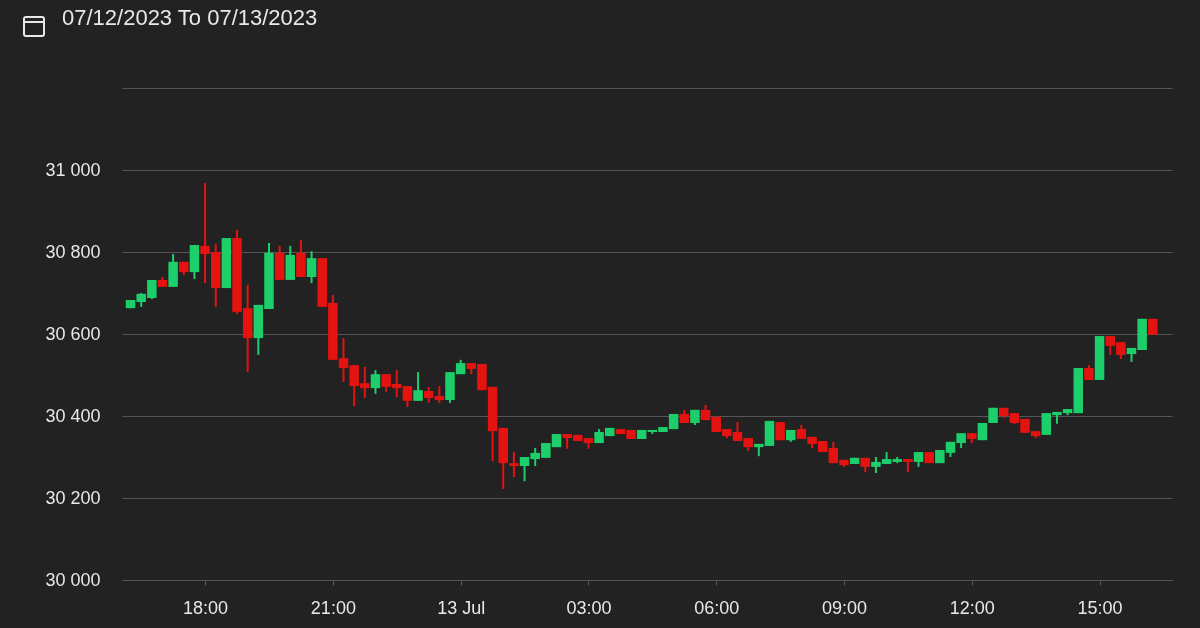 This screenshot has height=628, width=1200. I want to click on x-tick-label: 13 Jul, so click(461, 607).